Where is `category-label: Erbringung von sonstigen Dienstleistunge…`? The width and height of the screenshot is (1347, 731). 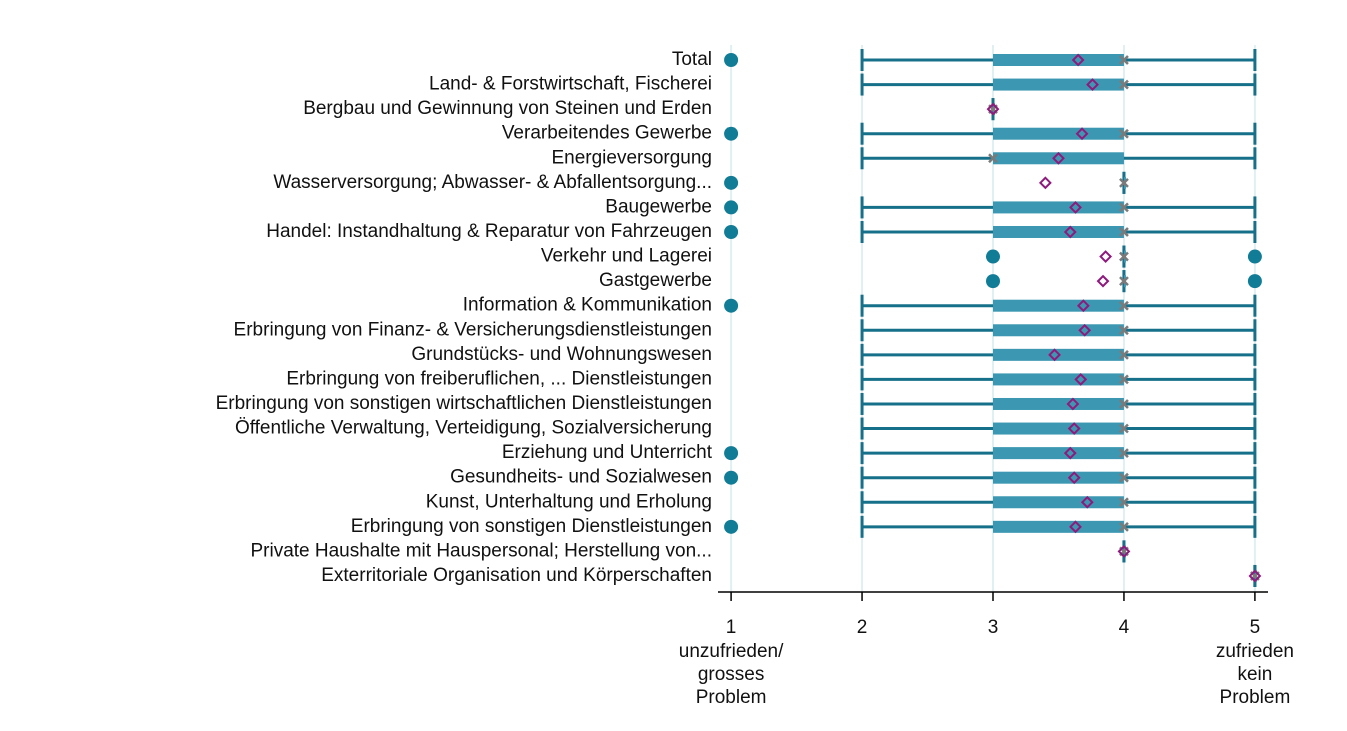 category-label: Erbringung von sonstigen Dienstleistunge… is located at coordinates (531, 526).